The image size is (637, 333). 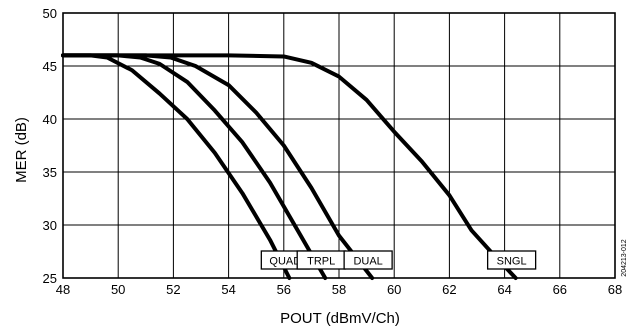 I want to click on series-label-text: QUAD, so click(x=285, y=262).